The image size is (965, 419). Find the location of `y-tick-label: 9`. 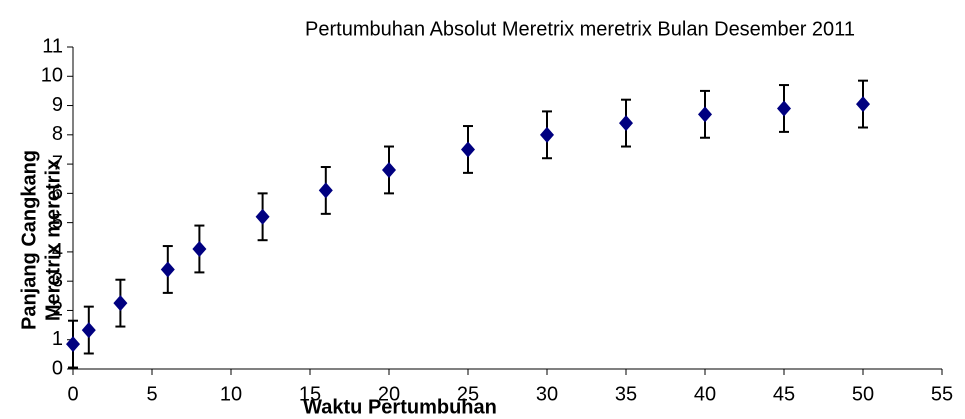

y-tick-label: 9 is located at coordinates (57, 105).